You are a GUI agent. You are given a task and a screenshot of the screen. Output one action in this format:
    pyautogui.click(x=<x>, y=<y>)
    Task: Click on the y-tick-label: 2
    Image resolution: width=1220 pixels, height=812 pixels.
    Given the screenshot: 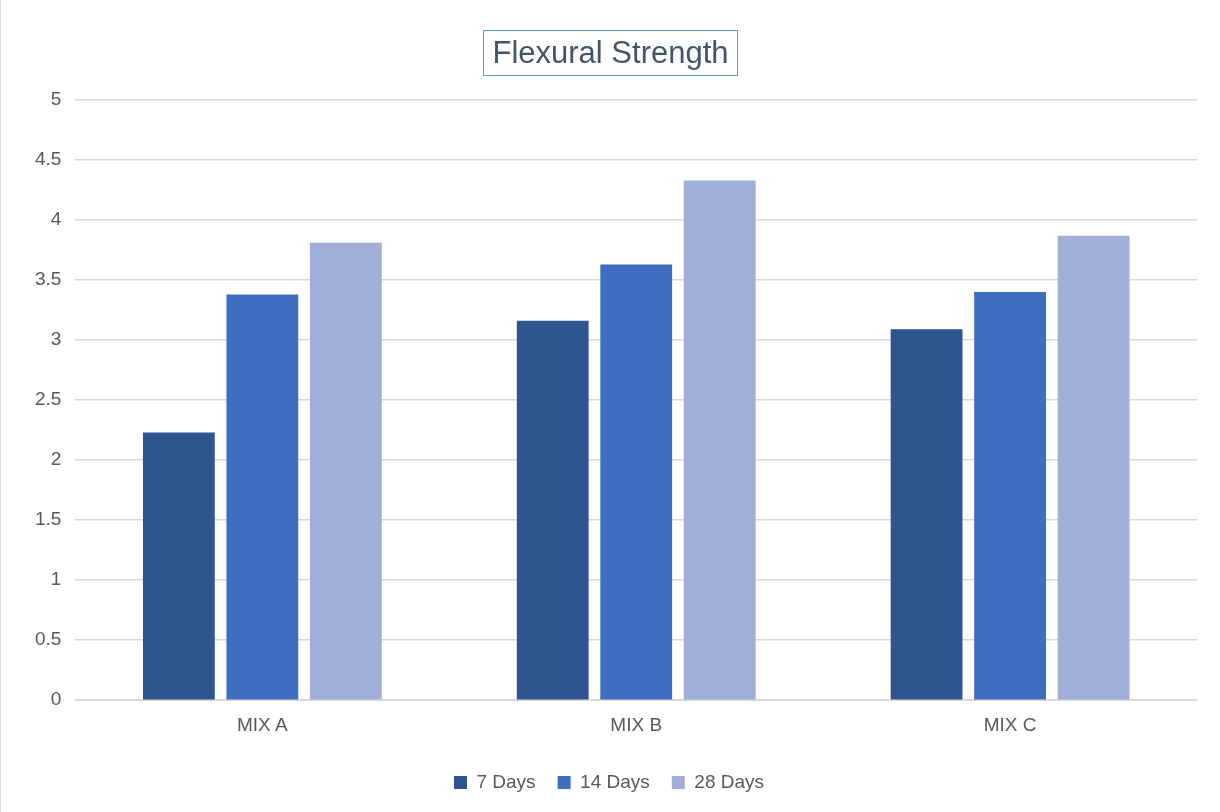 What is the action you would take?
    pyautogui.click(x=56, y=459)
    